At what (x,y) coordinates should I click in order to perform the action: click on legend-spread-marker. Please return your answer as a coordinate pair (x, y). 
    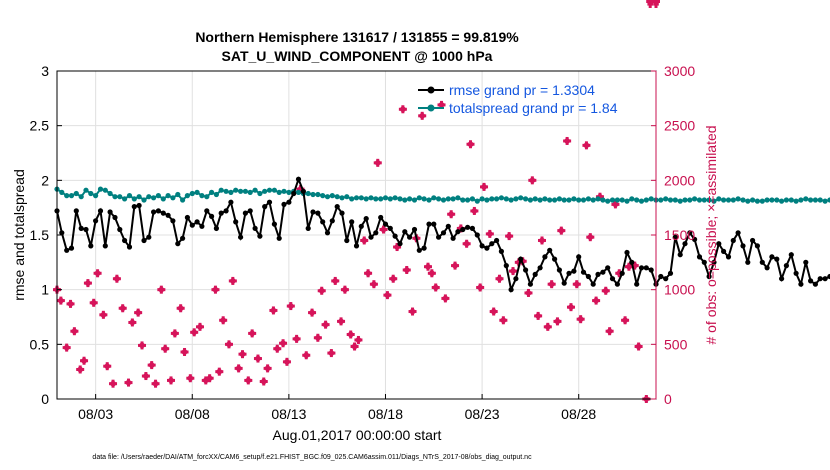
    Looking at the image, I should click on (431, 108).